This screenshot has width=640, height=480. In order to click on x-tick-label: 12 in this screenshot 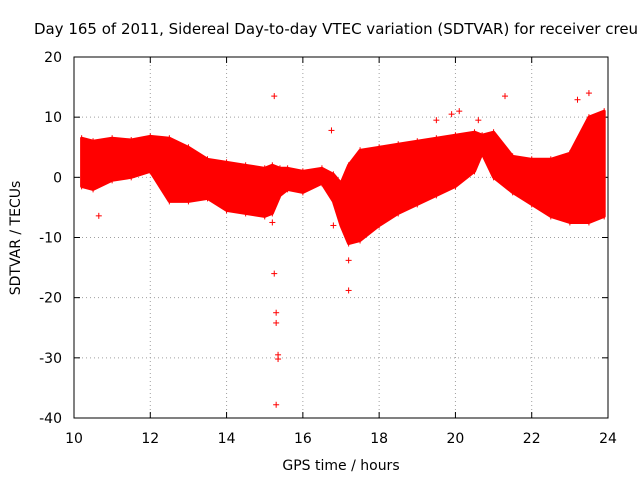, I will do `click(150, 439)`.